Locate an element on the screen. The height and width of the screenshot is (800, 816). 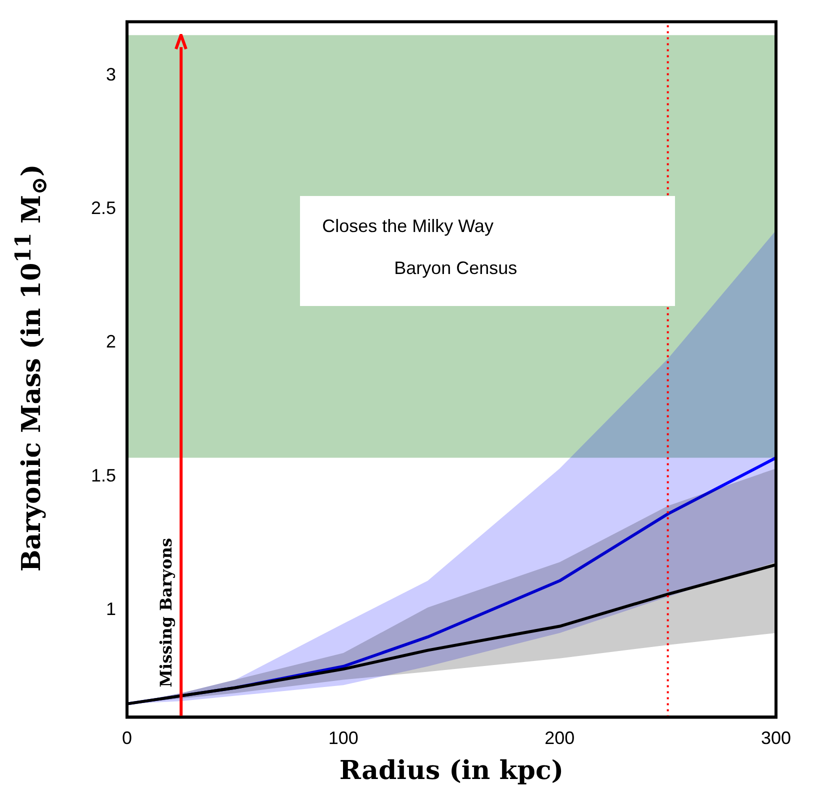
x-tick-label: 100 is located at coordinates (343, 738).